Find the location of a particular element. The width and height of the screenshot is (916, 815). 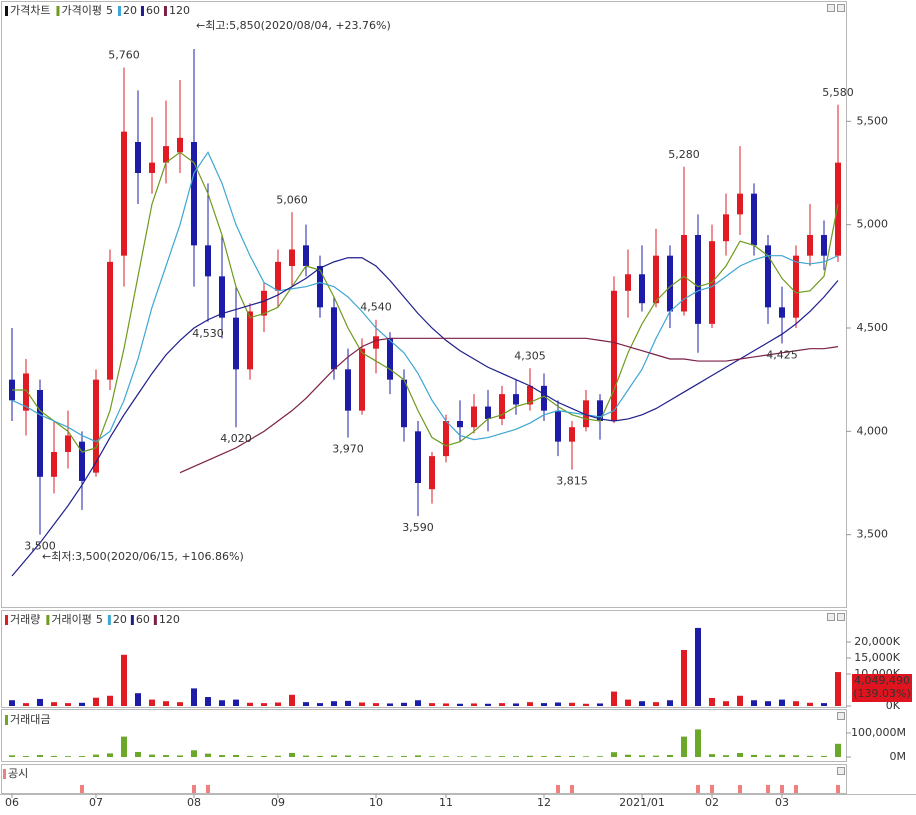

price-annotation: 4,305 is located at coordinates (530, 355).